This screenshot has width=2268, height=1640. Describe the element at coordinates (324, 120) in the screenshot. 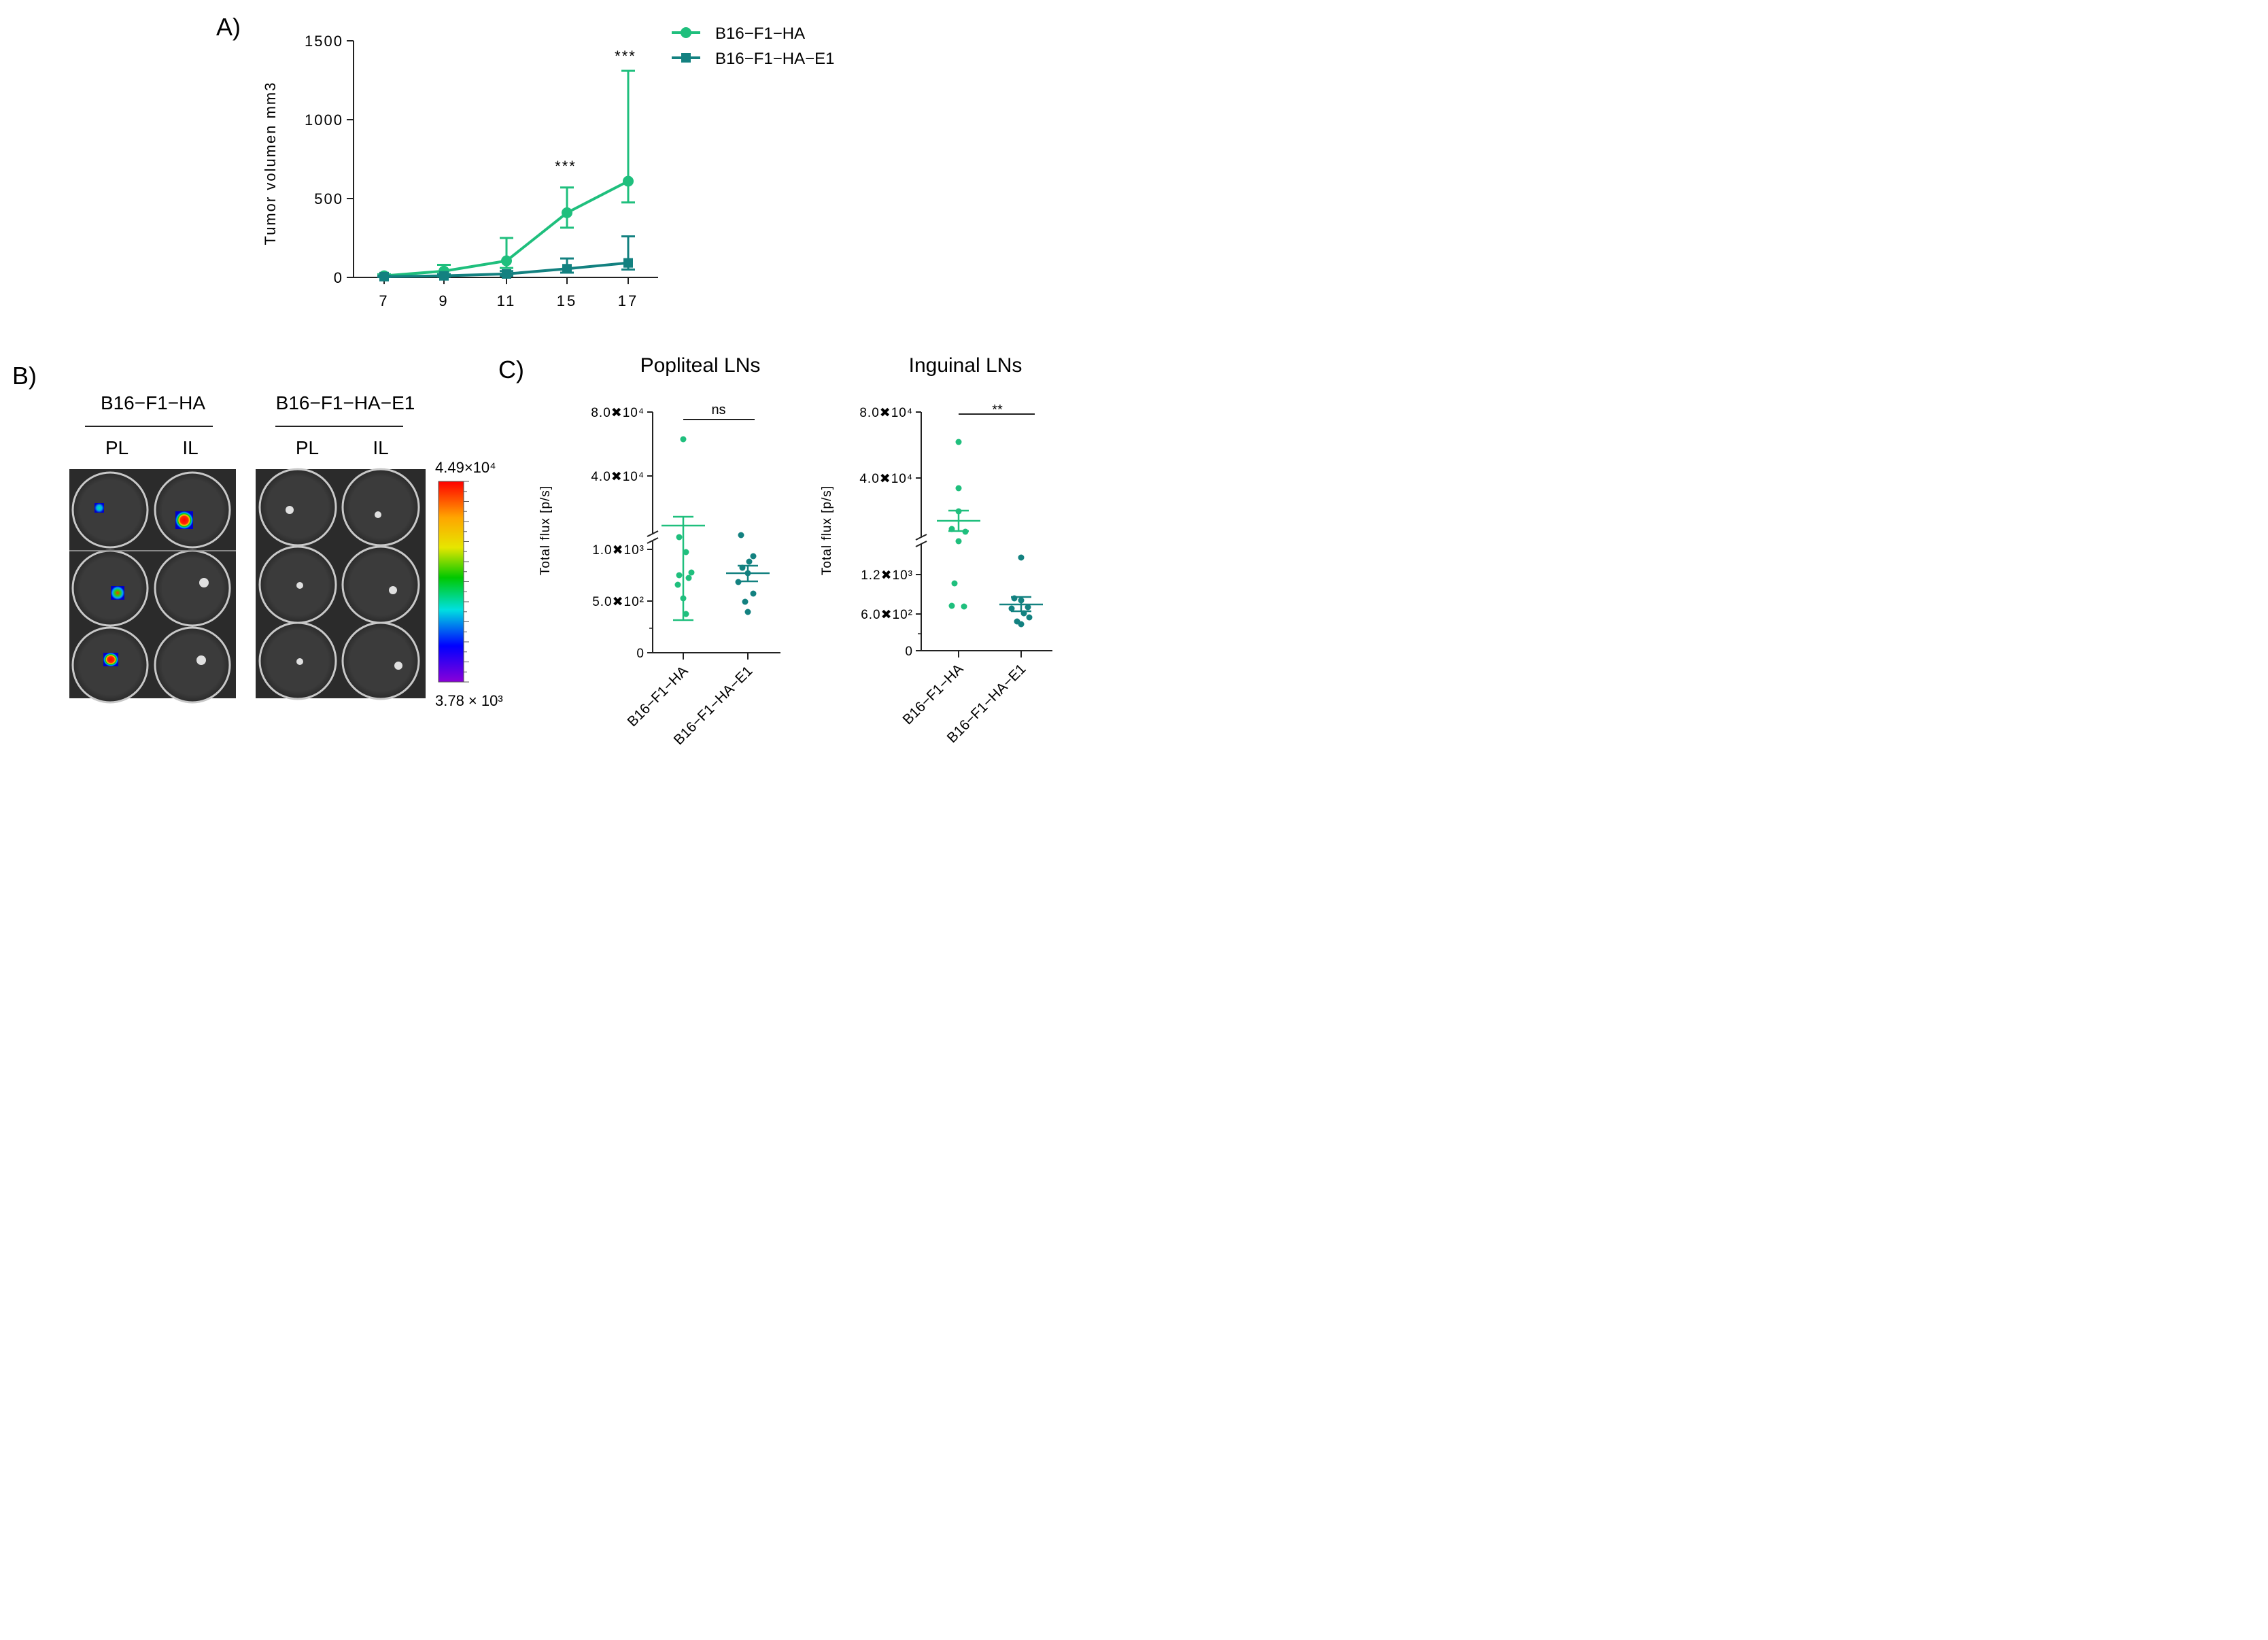

I see `y-tick-label: 1000` at that location.